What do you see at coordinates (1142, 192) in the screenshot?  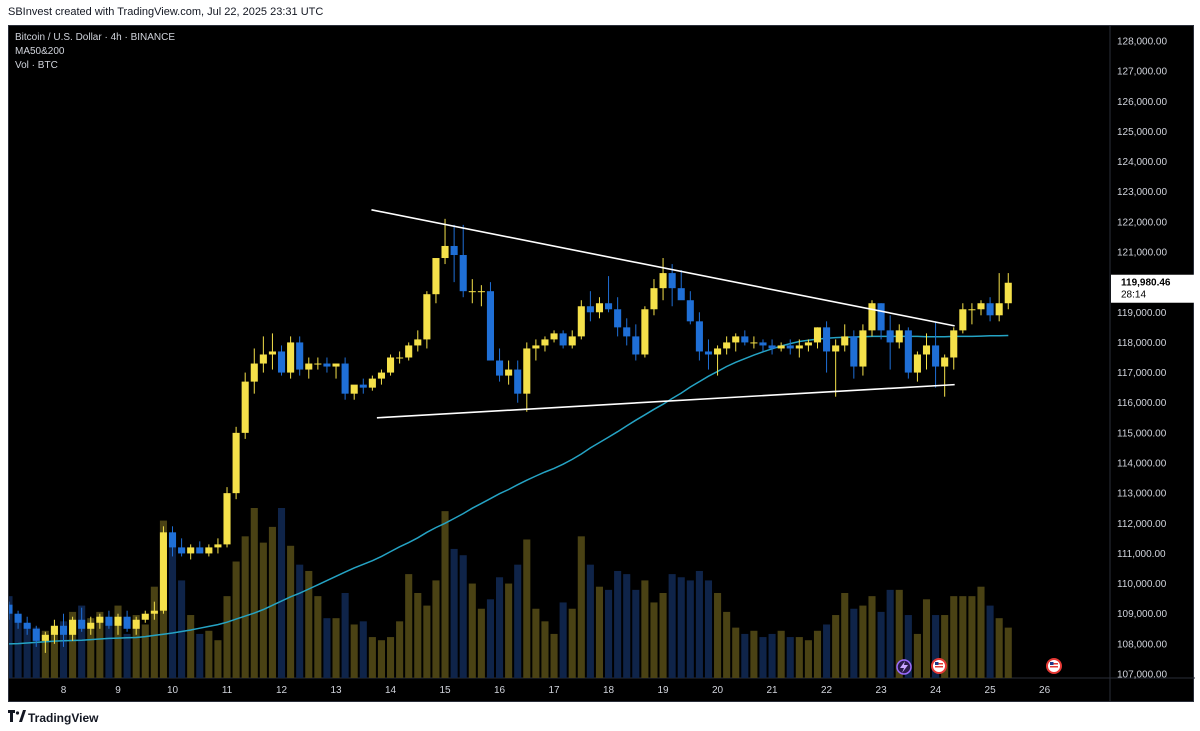 I see `price-tick-label: 123,000.00` at bounding box center [1142, 192].